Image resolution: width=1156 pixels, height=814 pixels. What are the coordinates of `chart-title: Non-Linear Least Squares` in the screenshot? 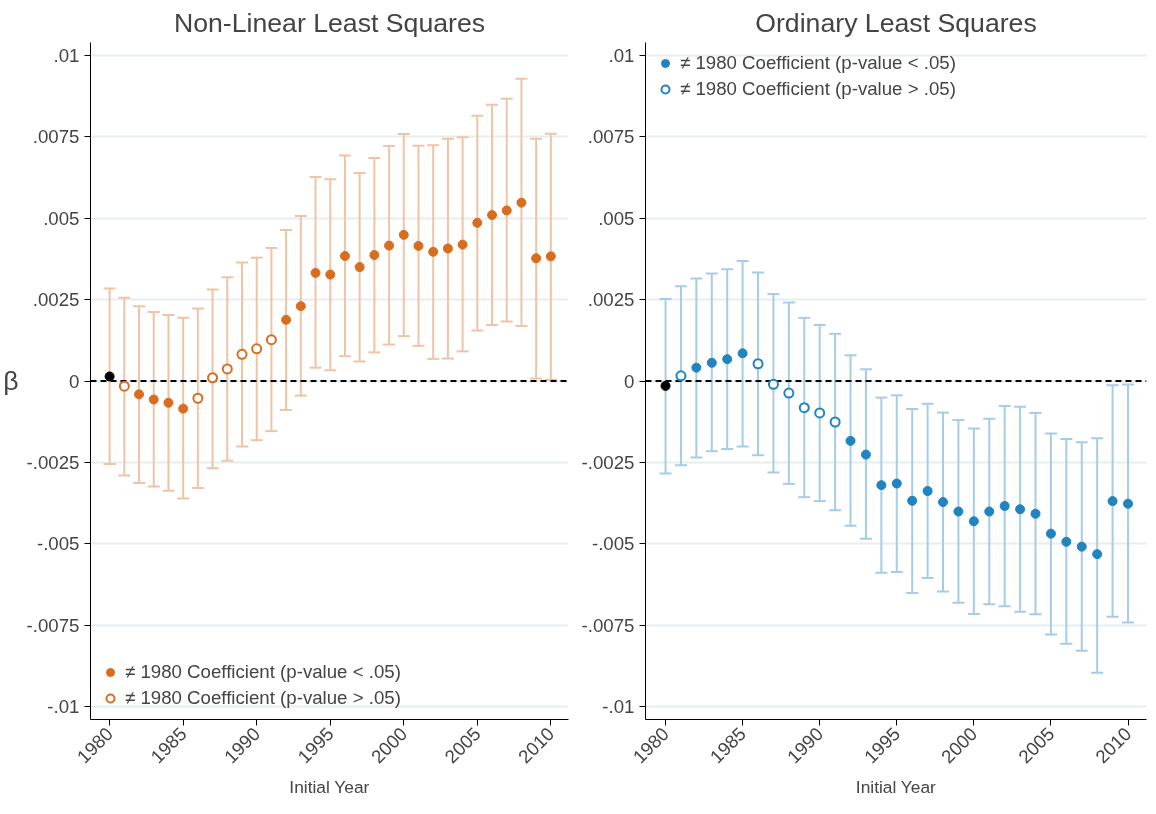 It's located at (329, 22).